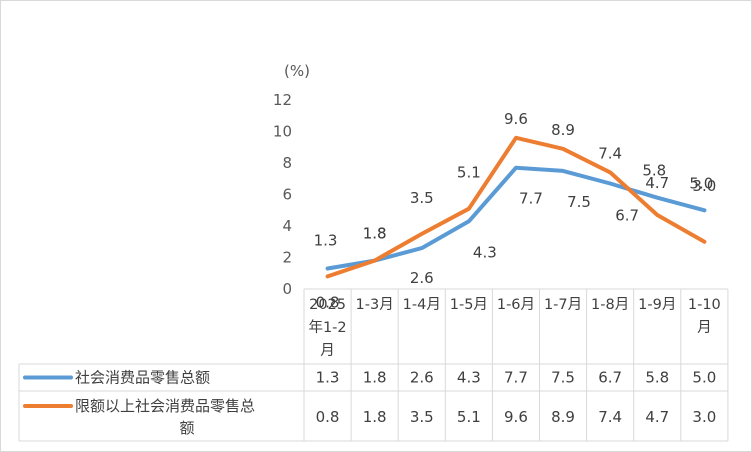  I want to click on category-label: 1-5月, so click(469, 305).